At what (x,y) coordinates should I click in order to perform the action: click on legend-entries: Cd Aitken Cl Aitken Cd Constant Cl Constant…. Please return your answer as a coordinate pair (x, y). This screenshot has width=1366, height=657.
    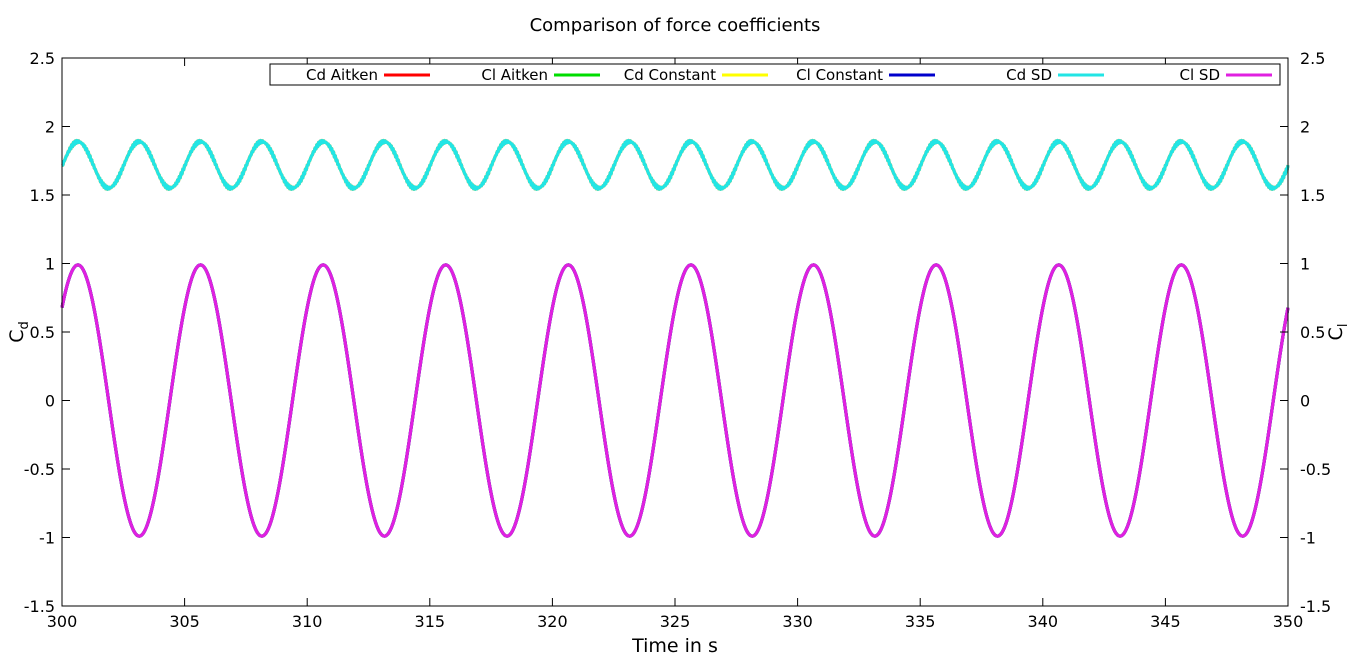
    Looking at the image, I should click on (789, 75).